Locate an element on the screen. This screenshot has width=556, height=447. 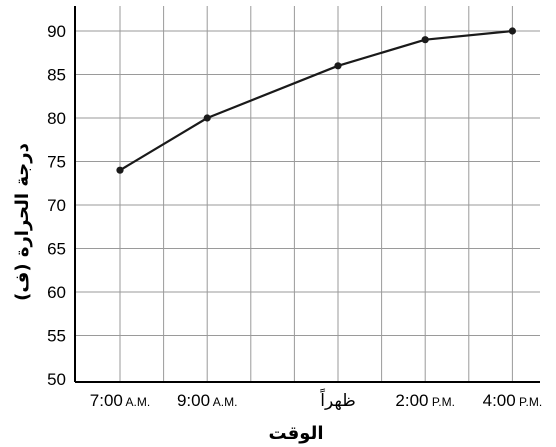
x-tick-label: ظهراً is located at coordinates (337, 399).